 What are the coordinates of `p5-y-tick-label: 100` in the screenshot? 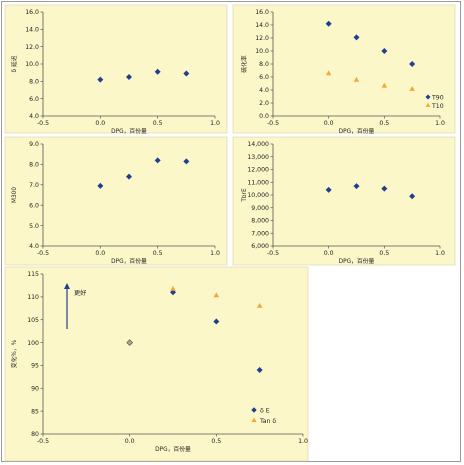 It's located at (33, 343).